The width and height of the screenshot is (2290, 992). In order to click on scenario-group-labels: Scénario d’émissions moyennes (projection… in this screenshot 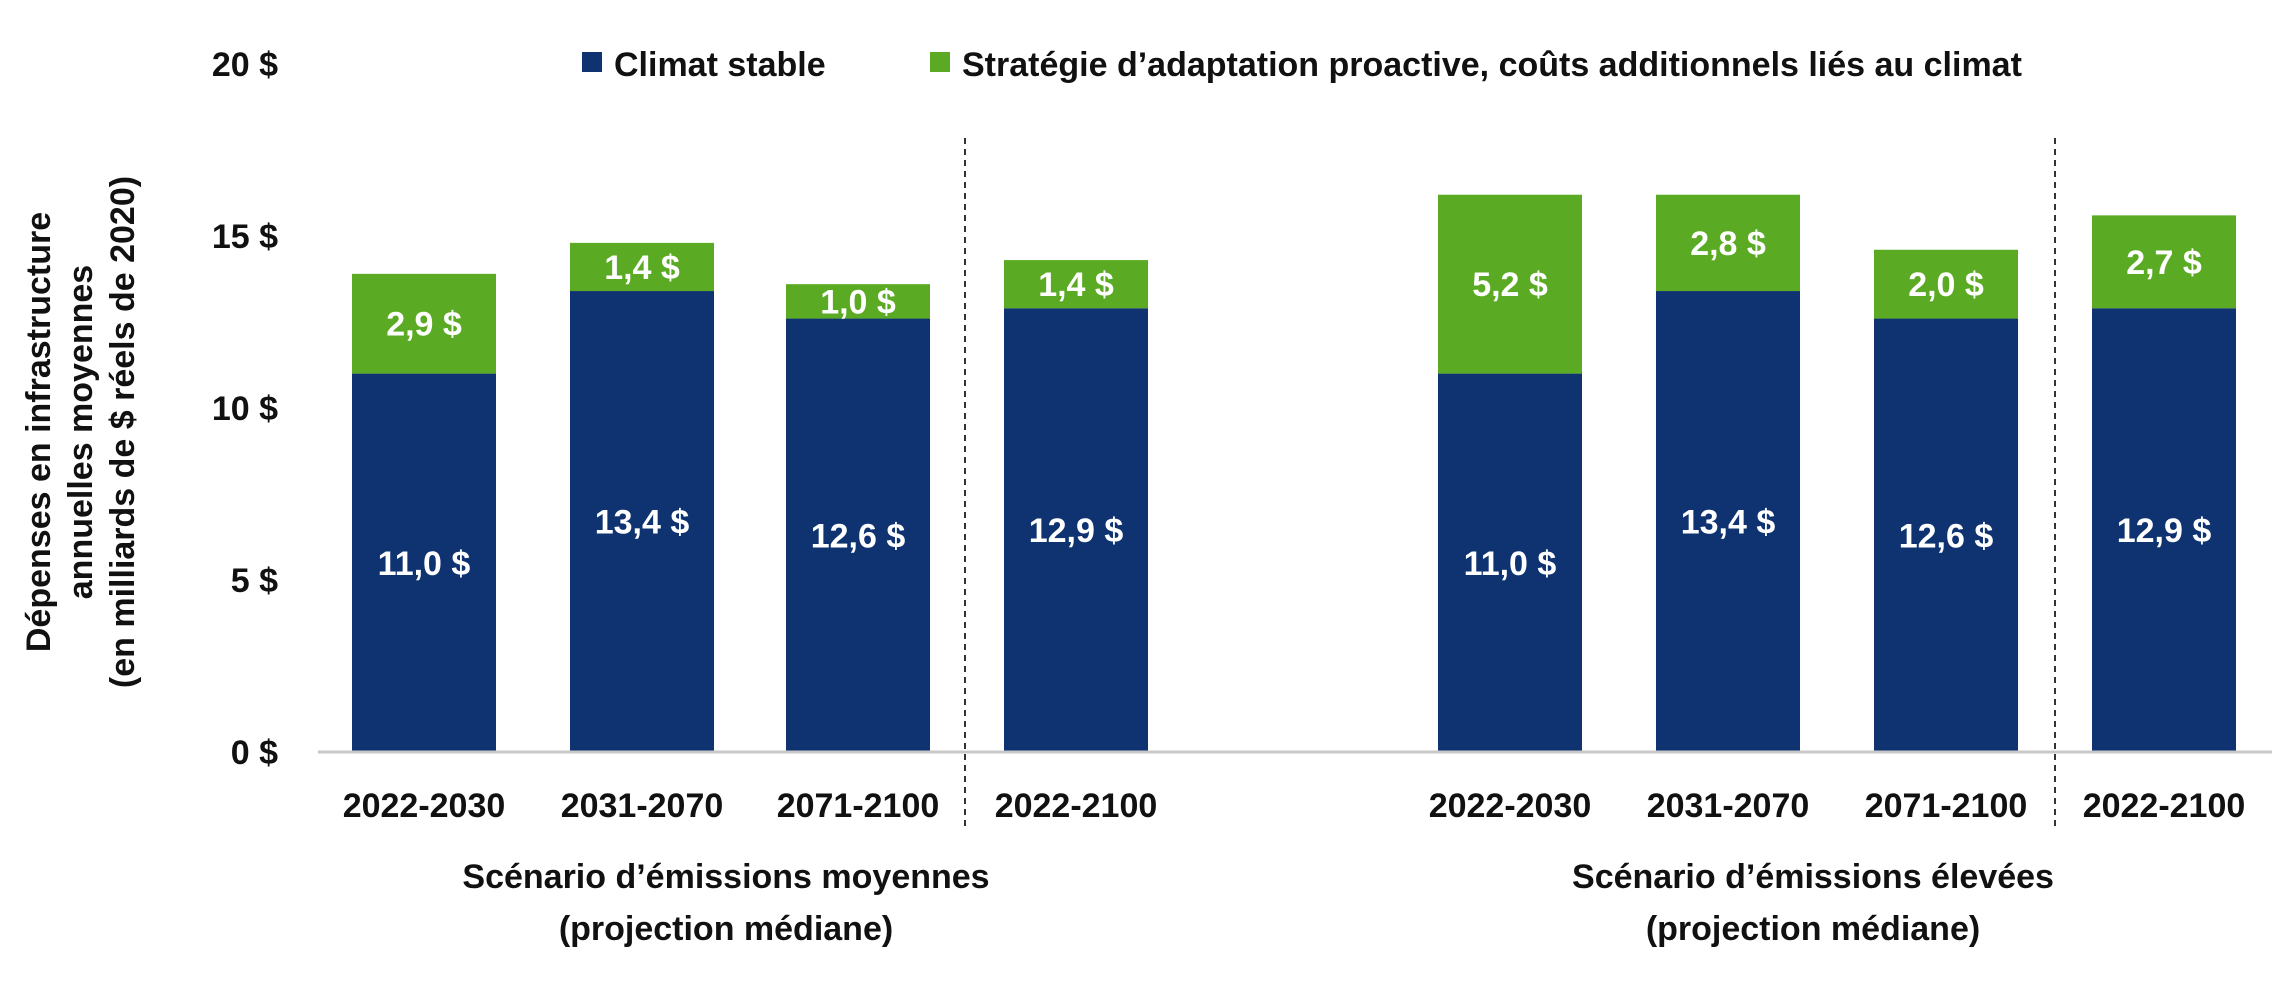, I will do `click(1258, 903)`.